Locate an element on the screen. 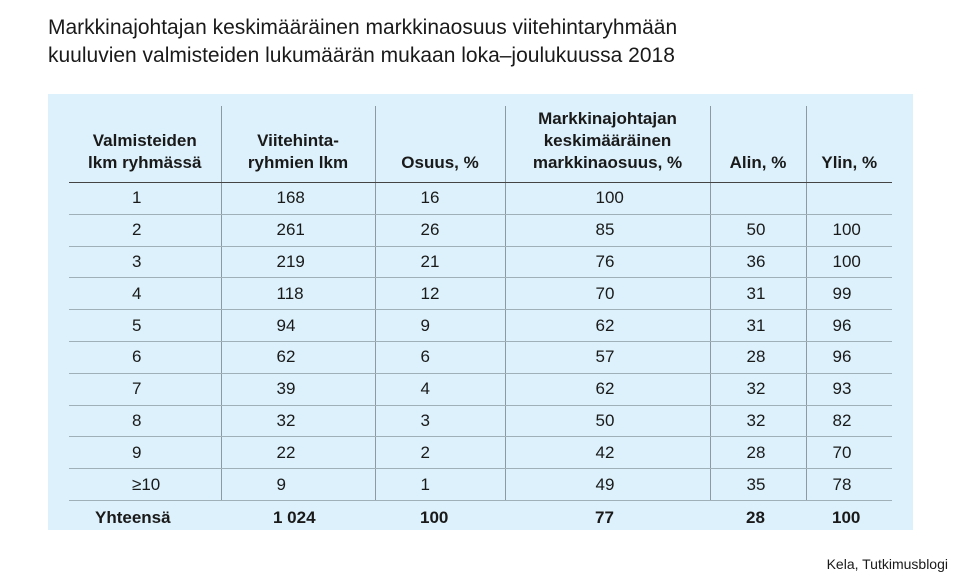  cell-max: 82 is located at coordinates (849, 421).